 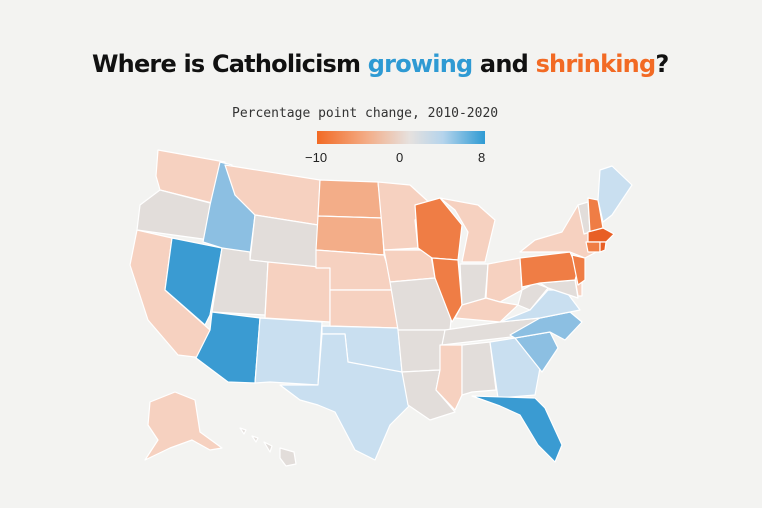 What do you see at coordinates (268, 447) in the screenshot?
I see `state-HI` at bounding box center [268, 447].